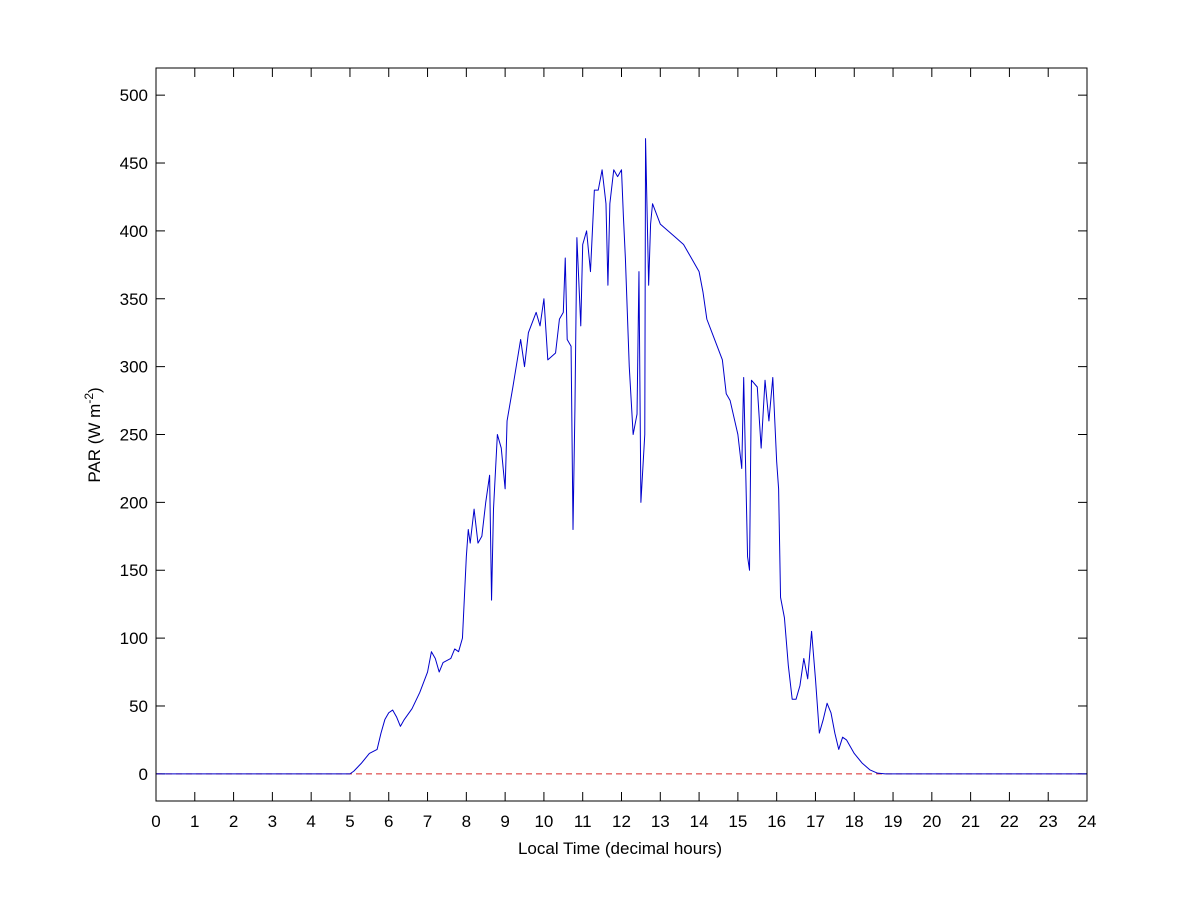 The width and height of the screenshot is (1201, 900). Describe the element at coordinates (427, 821) in the screenshot. I see `x-tick-label: 7` at that location.